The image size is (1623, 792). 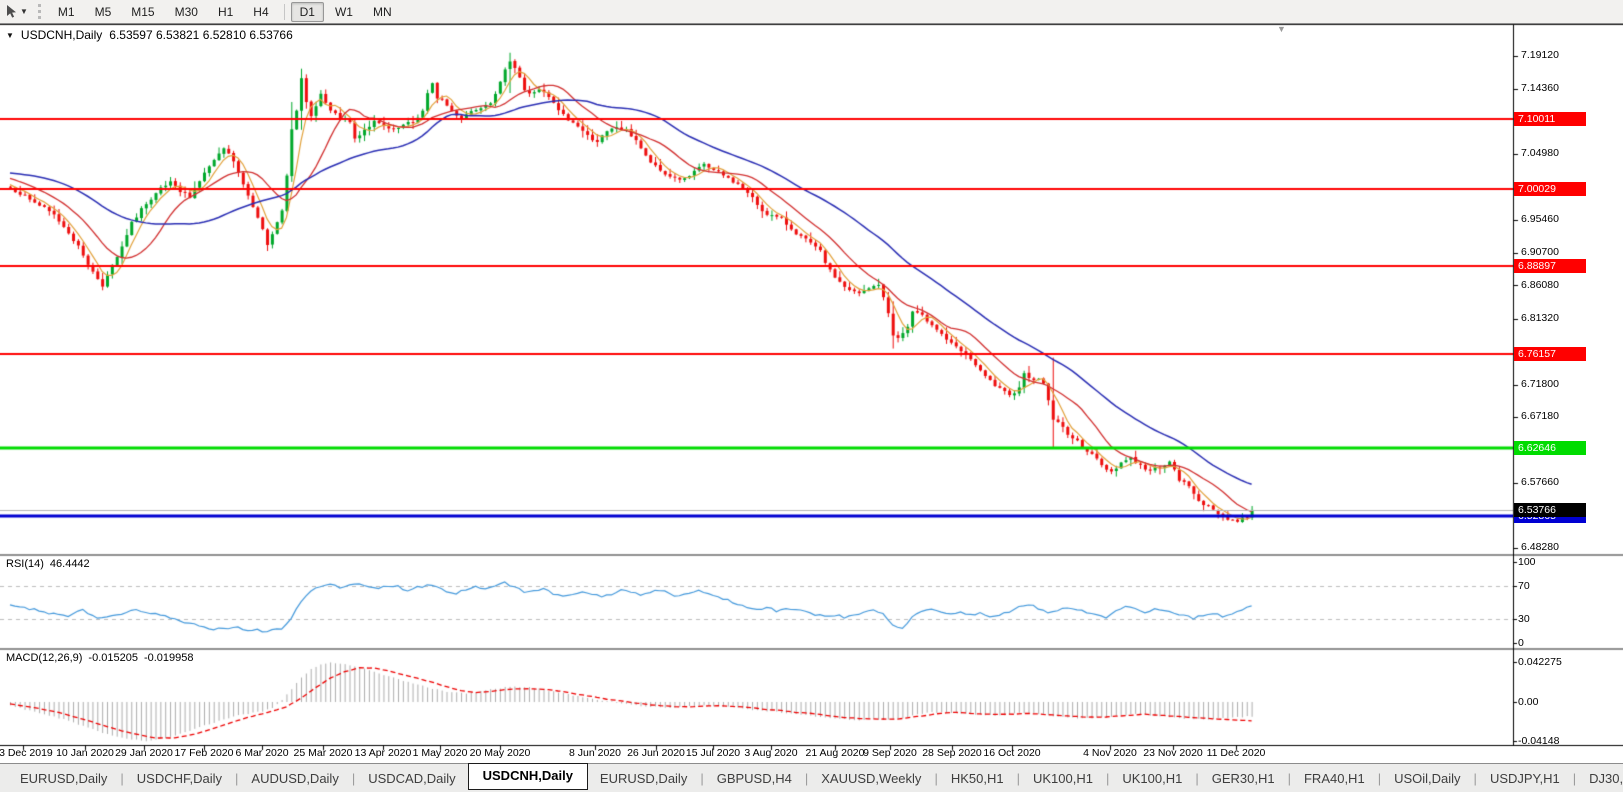 What do you see at coordinates (66, 11) in the screenshot?
I see `timeframe-button-M1: M1` at bounding box center [66, 11].